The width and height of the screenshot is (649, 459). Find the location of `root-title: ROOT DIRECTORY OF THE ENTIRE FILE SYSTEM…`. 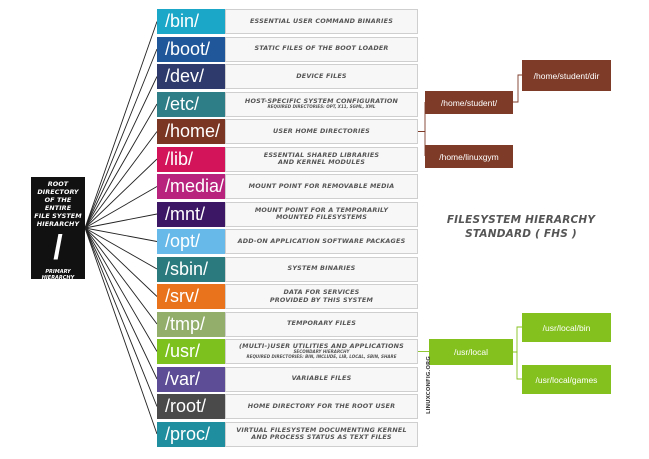

root-title: ROOT DIRECTORY OF THE ENTIRE FILE SYSTEM… is located at coordinates (58, 204).